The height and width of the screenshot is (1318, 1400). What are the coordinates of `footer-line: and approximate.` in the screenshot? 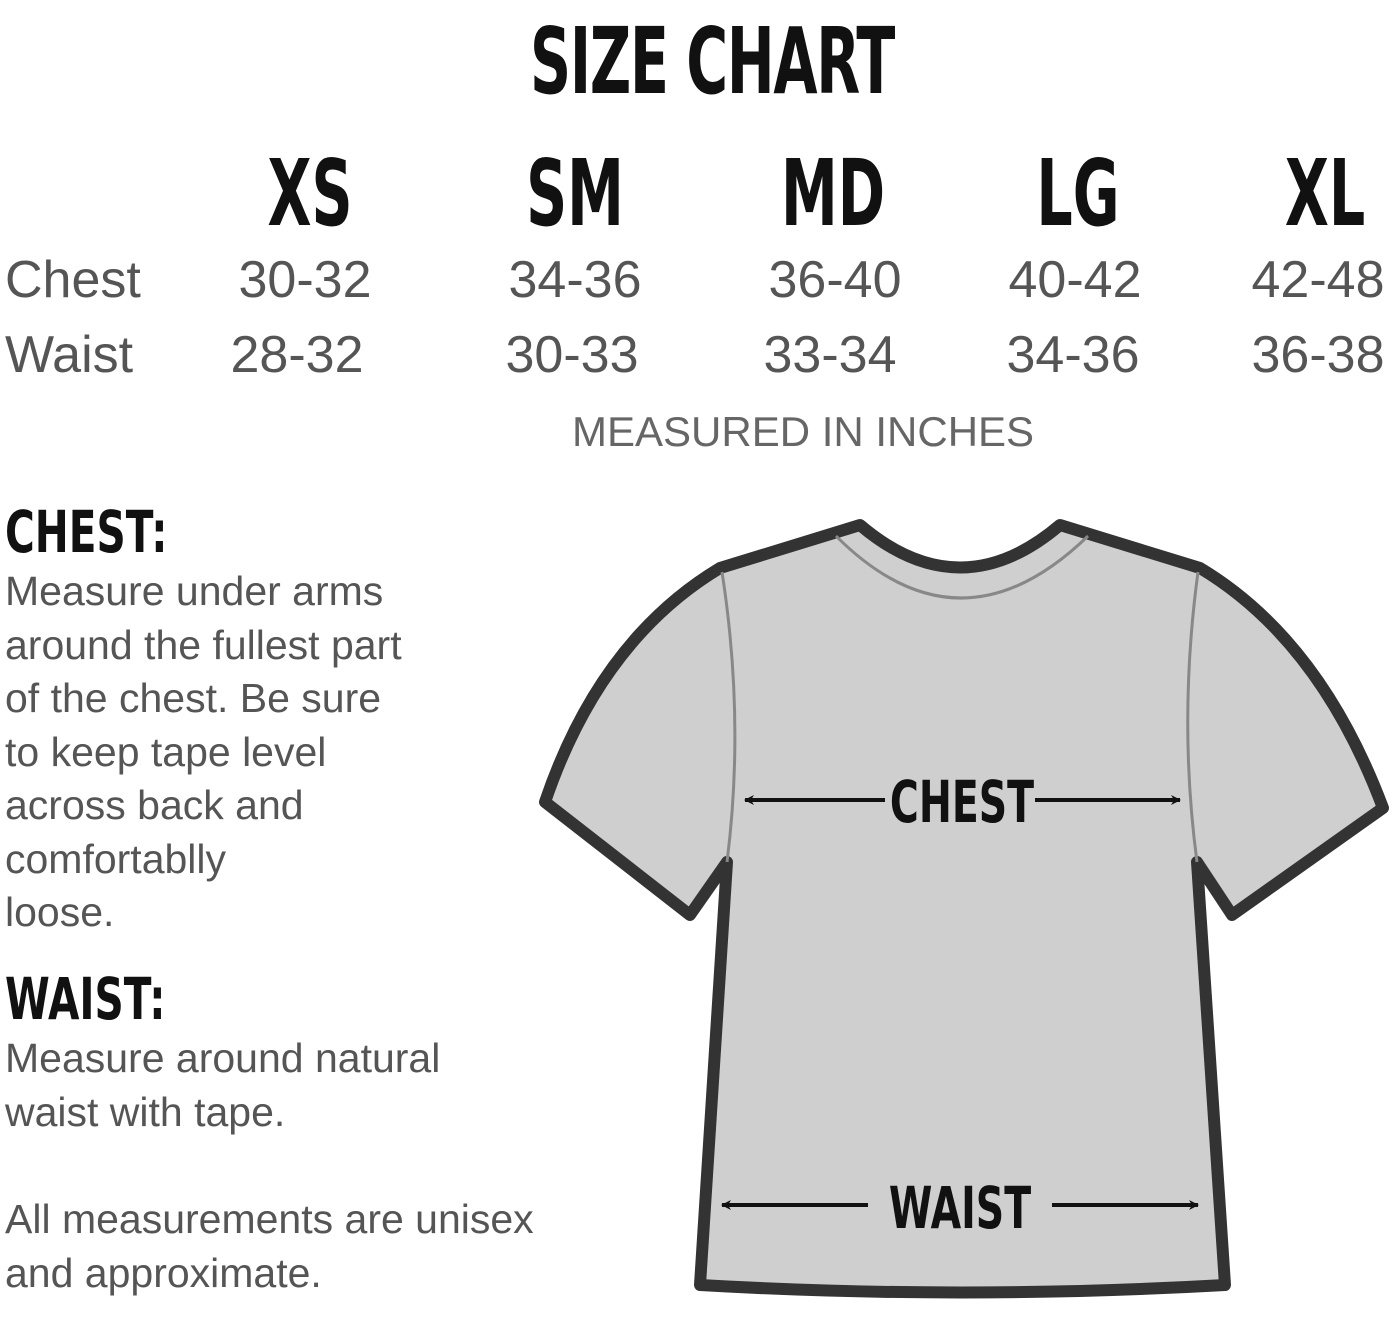 It's located at (163, 1272).